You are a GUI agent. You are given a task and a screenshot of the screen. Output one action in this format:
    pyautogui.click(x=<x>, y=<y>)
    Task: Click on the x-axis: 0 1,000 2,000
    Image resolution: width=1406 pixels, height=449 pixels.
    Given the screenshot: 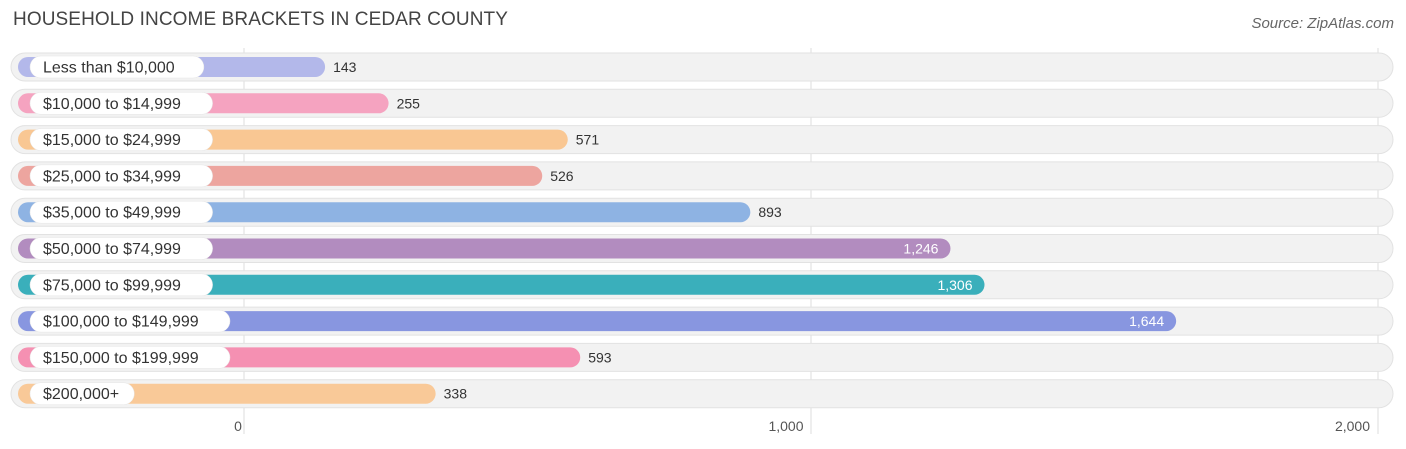 What is the action you would take?
    pyautogui.click(x=802, y=426)
    